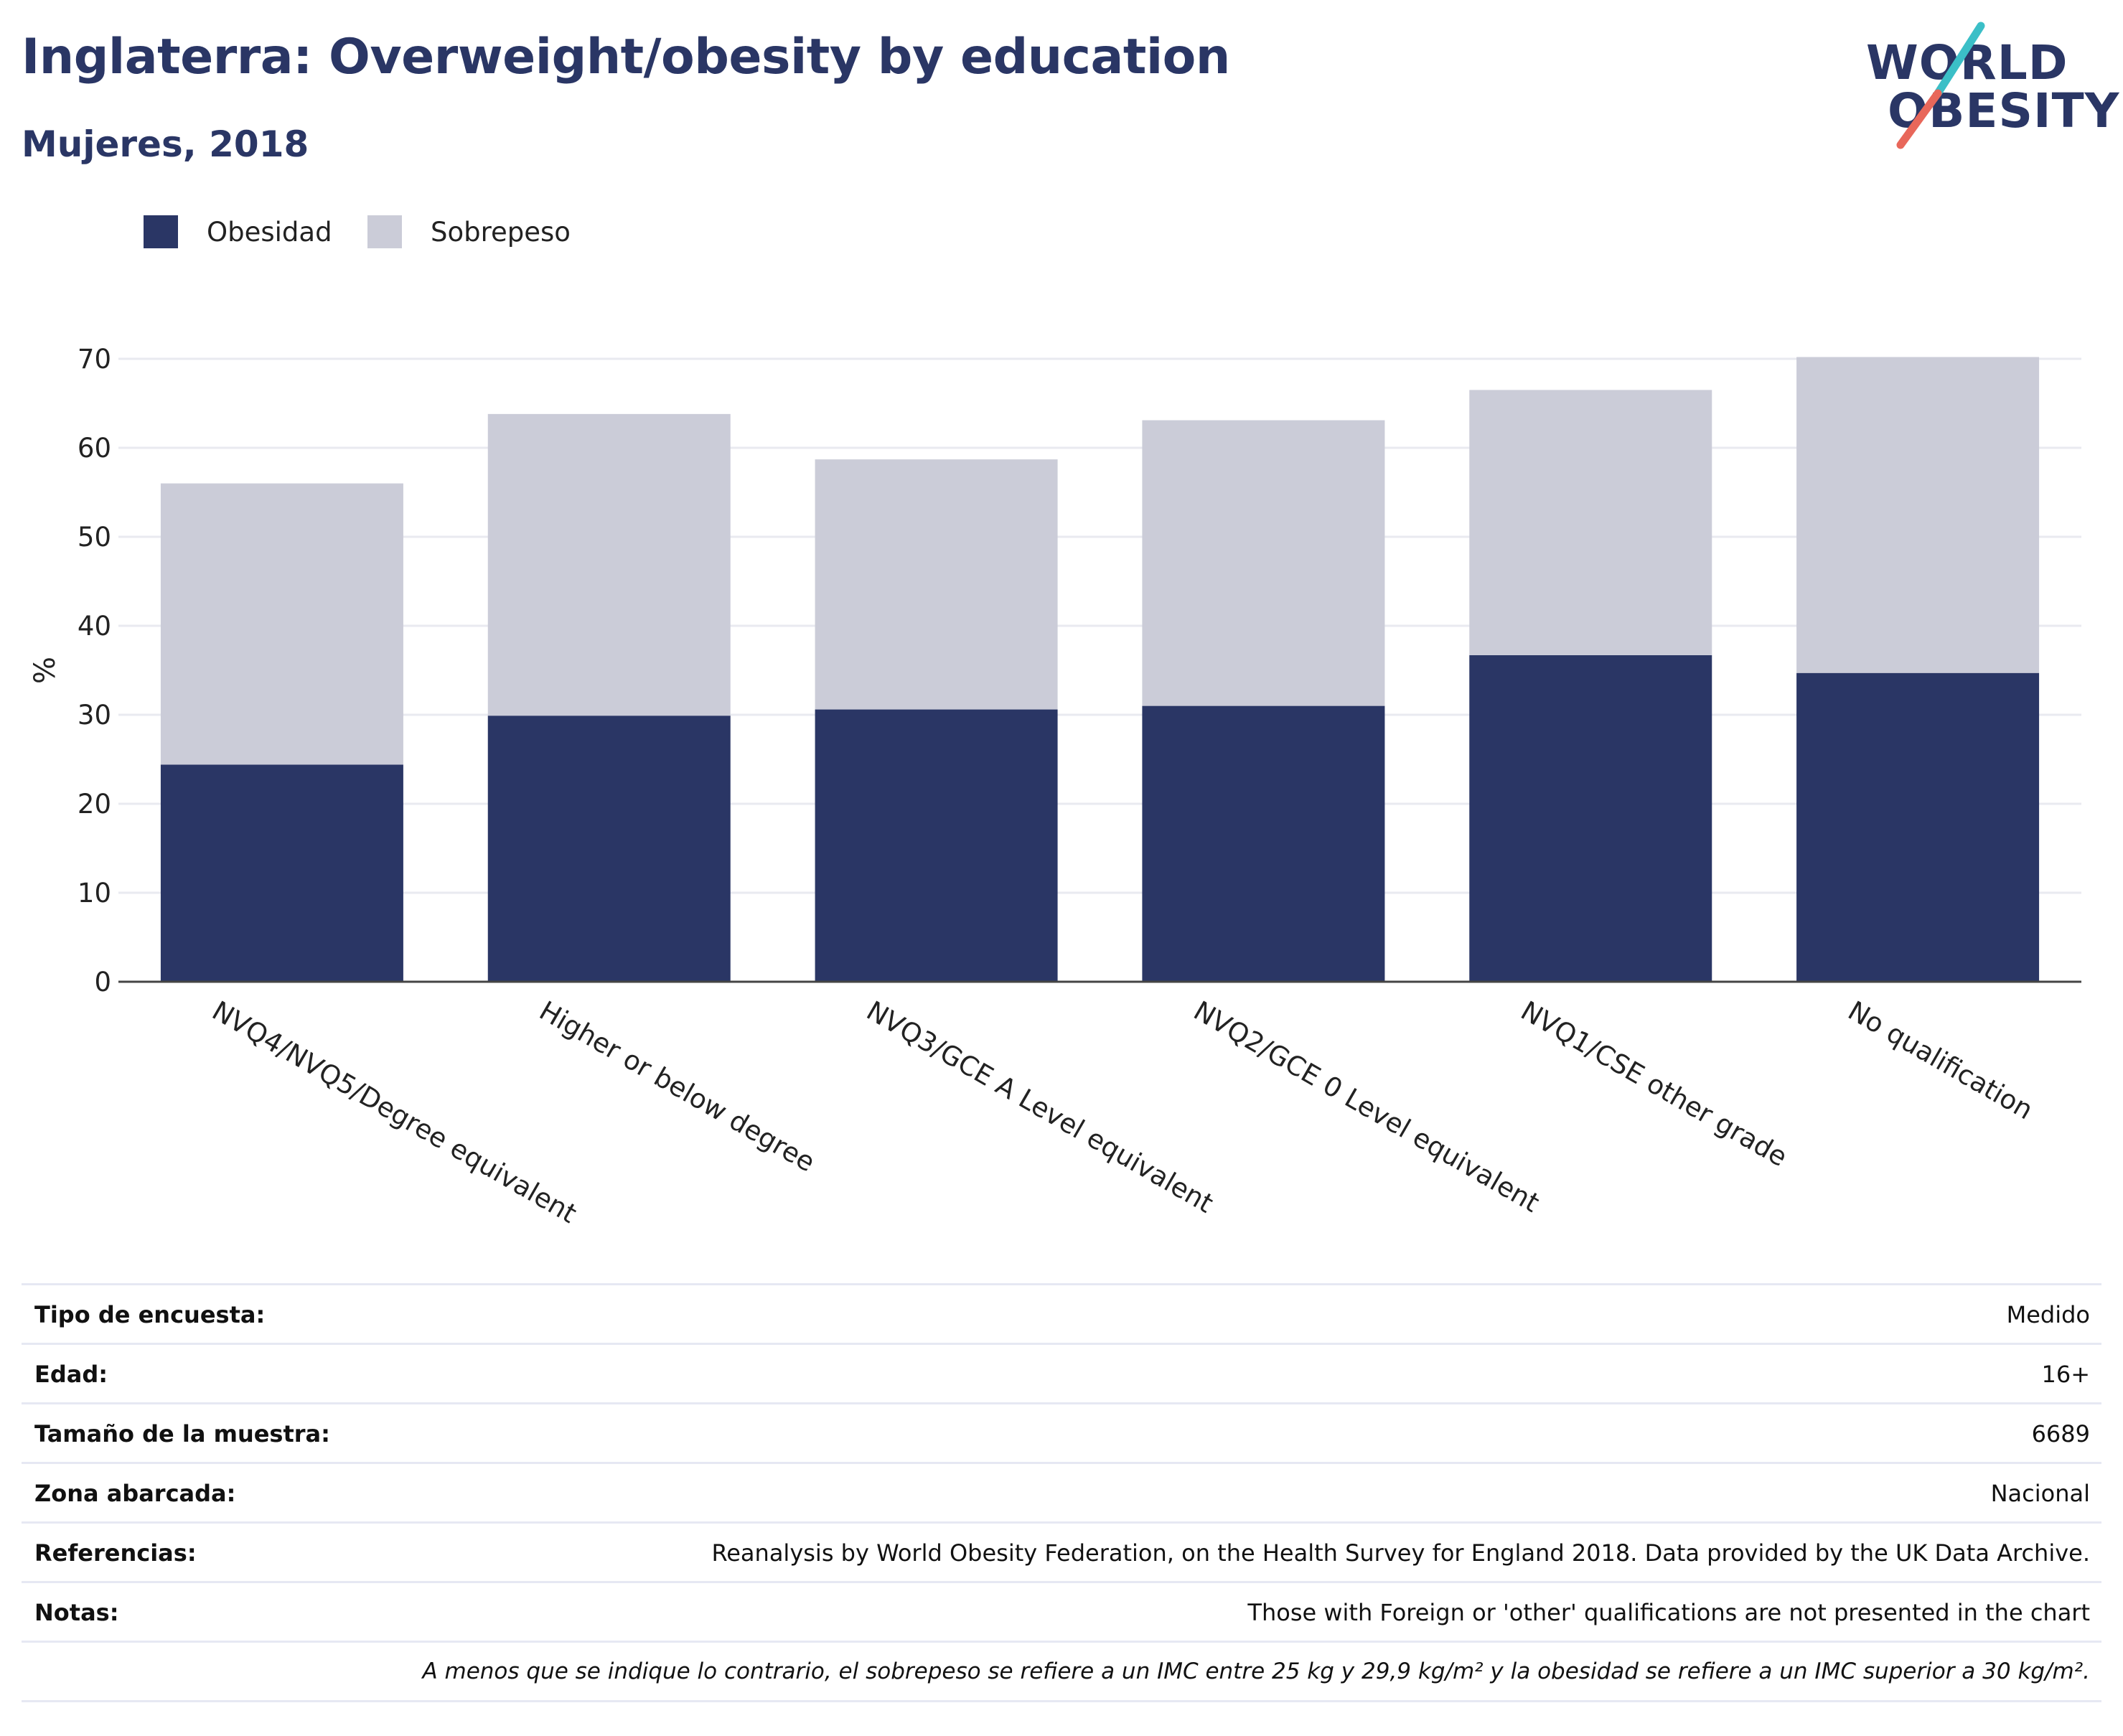 This screenshot has width=2123, height=1736. I want to click on meta-row-age: Edad: 16+, so click(1061, 1374).